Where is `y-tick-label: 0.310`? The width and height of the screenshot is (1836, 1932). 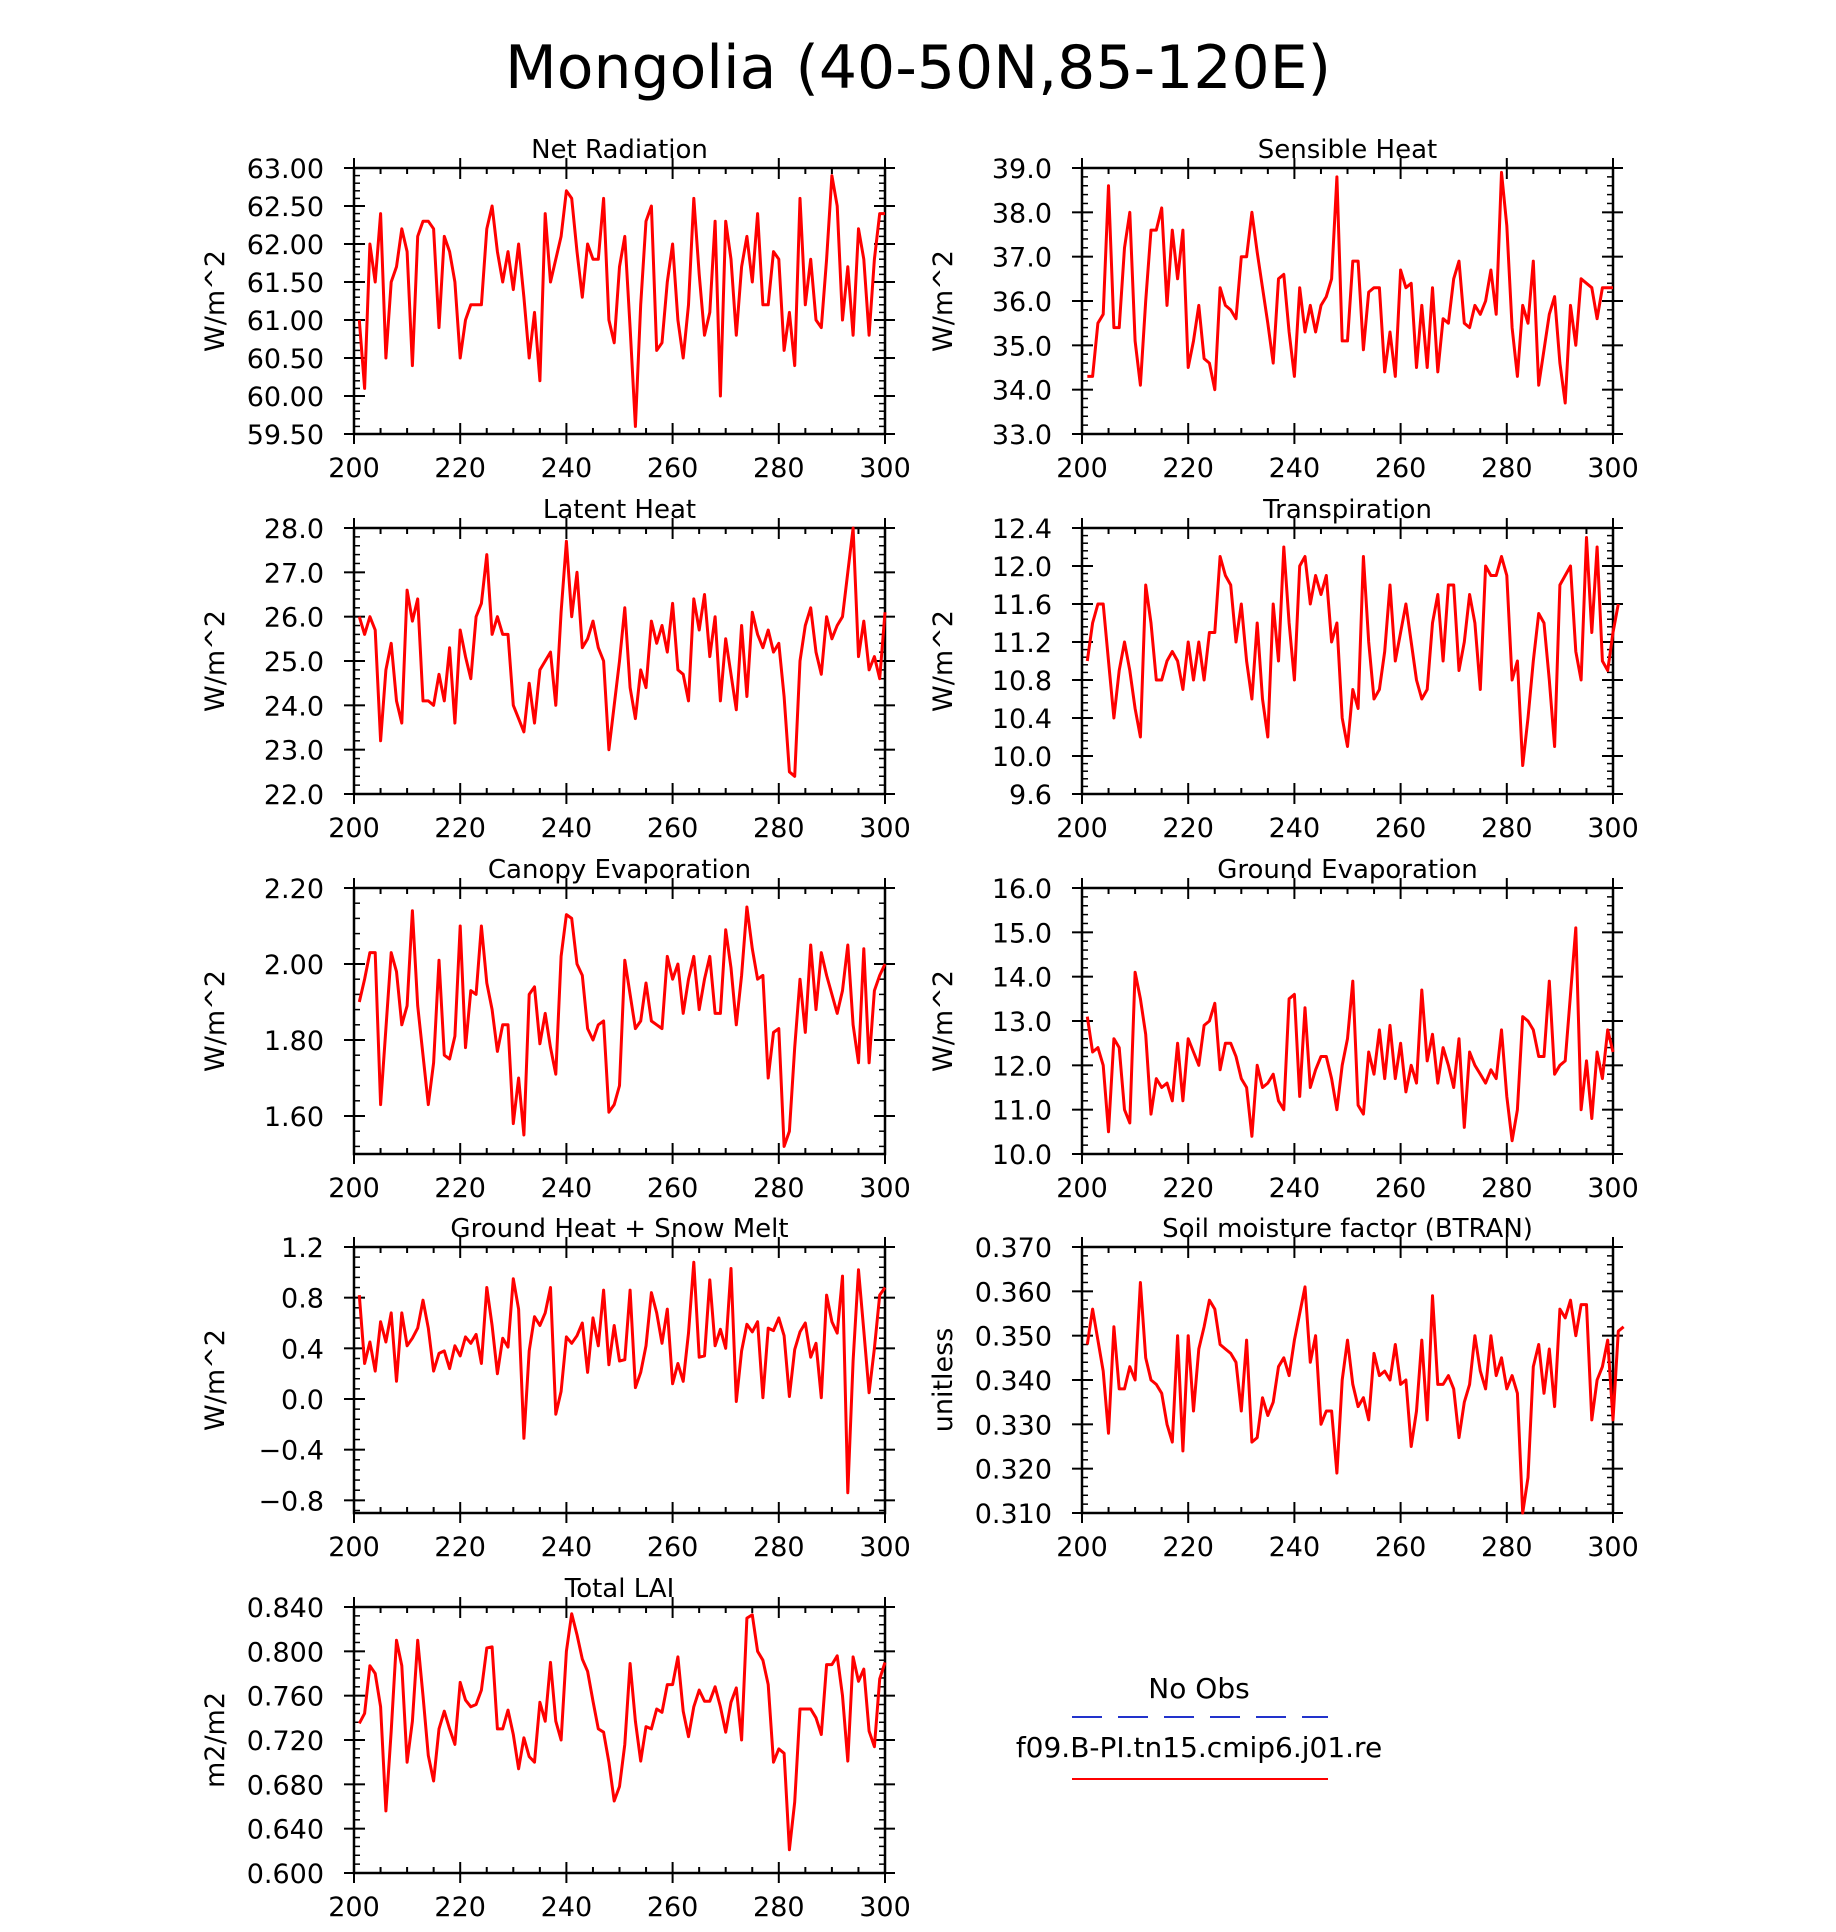
y-tick-label: 0.310 is located at coordinates (1013, 1514).